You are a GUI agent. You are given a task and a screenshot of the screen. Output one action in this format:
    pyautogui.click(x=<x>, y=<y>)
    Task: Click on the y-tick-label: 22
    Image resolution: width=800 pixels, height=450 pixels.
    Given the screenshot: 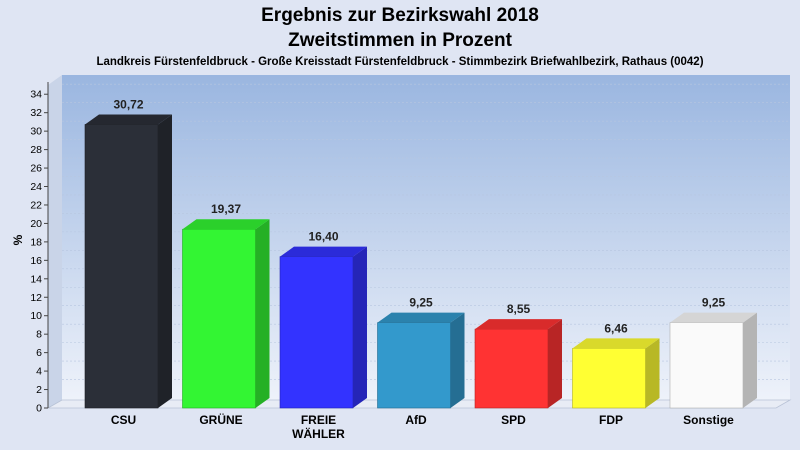 What is the action you would take?
    pyautogui.click(x=36, y=205)
    